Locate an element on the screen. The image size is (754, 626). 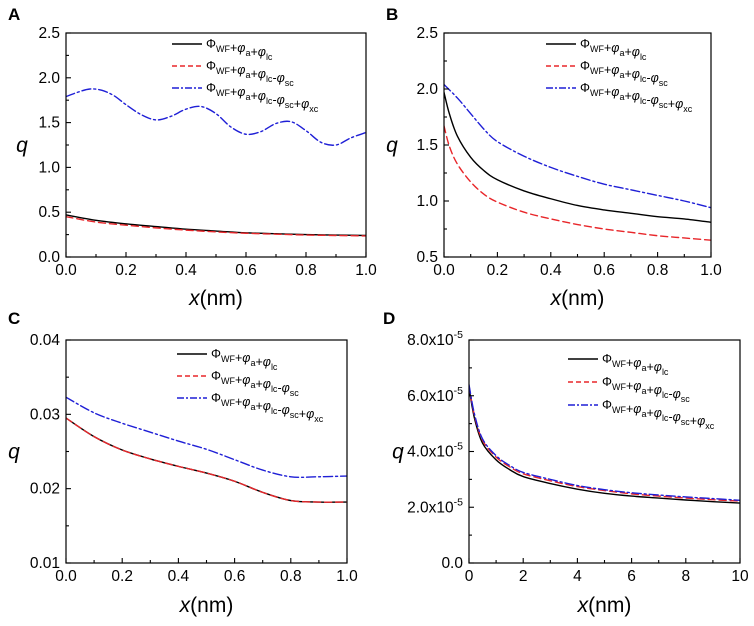
x-tick-label: 6 is located at coordinates (631, 576).